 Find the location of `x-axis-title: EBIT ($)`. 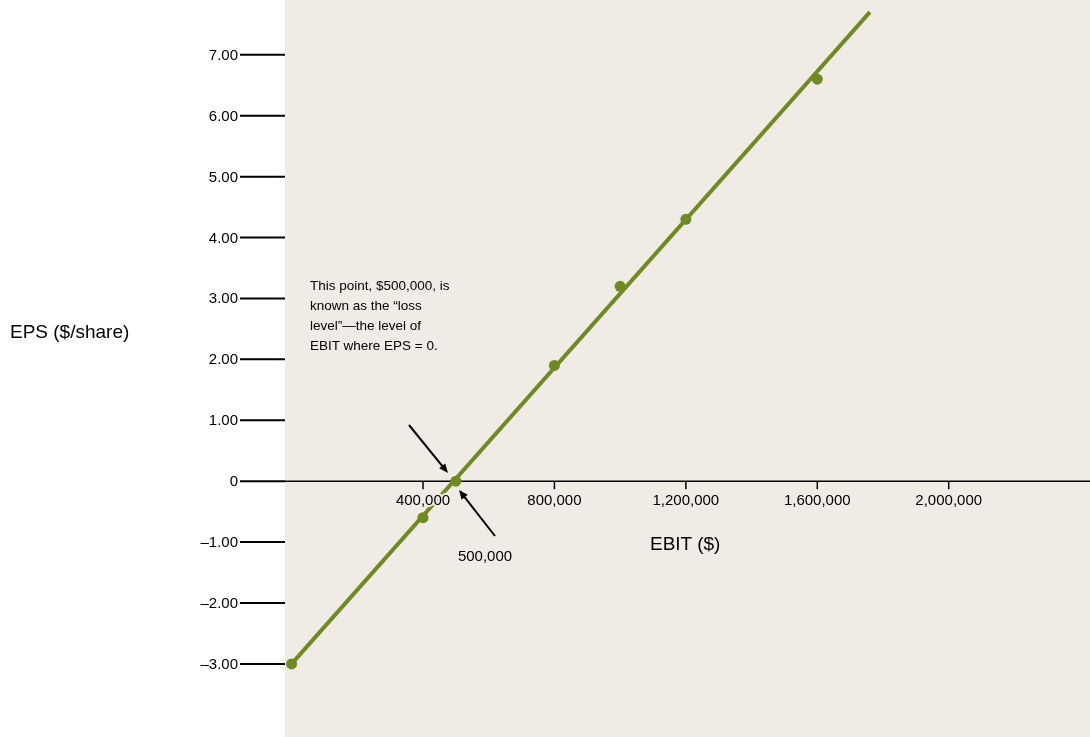

x-axis-title: EBIT ($) is located at coordinates (685, 544).